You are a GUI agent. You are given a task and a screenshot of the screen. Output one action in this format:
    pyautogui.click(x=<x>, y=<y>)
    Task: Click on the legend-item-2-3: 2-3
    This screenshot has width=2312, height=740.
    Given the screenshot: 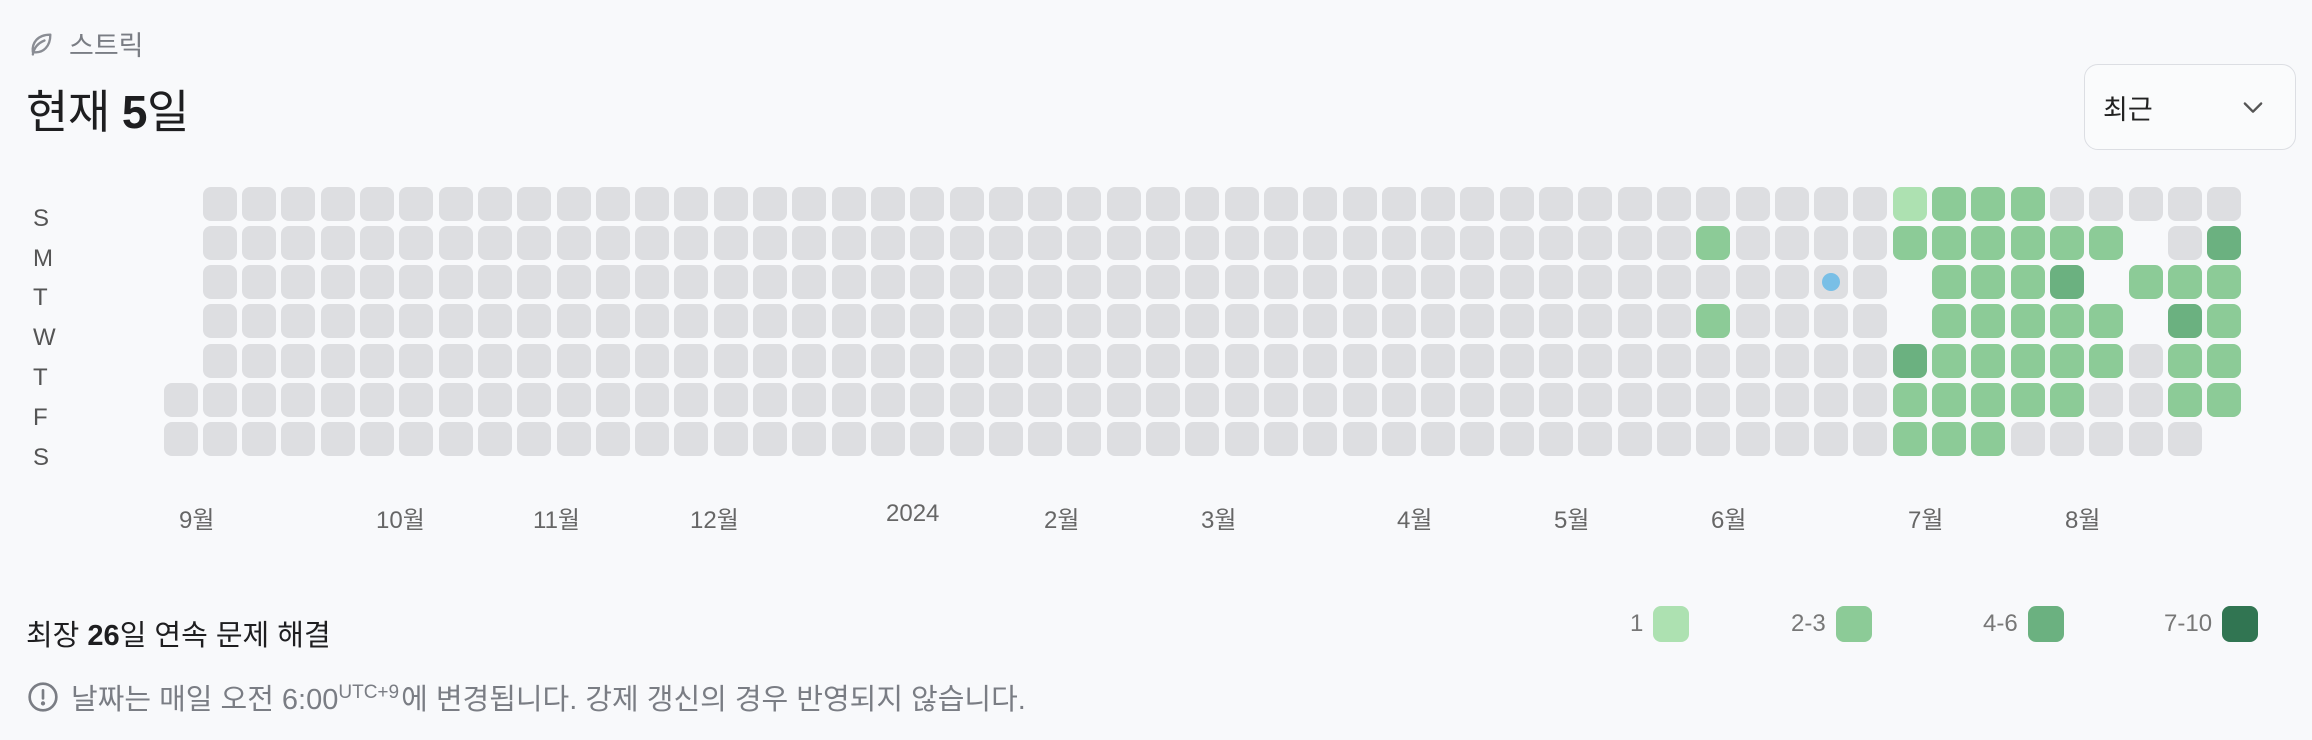 What is the action you would take?
    pyautogui.click(x=1831, y=624)
    